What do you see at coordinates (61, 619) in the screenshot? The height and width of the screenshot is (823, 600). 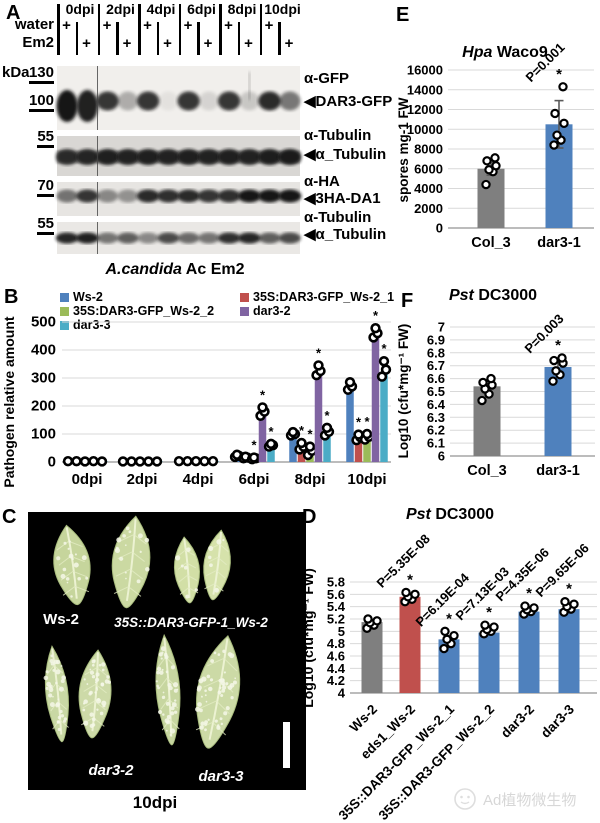 I see `leaf-label-ws2: Ws-2` at bounding box center [61, 619].